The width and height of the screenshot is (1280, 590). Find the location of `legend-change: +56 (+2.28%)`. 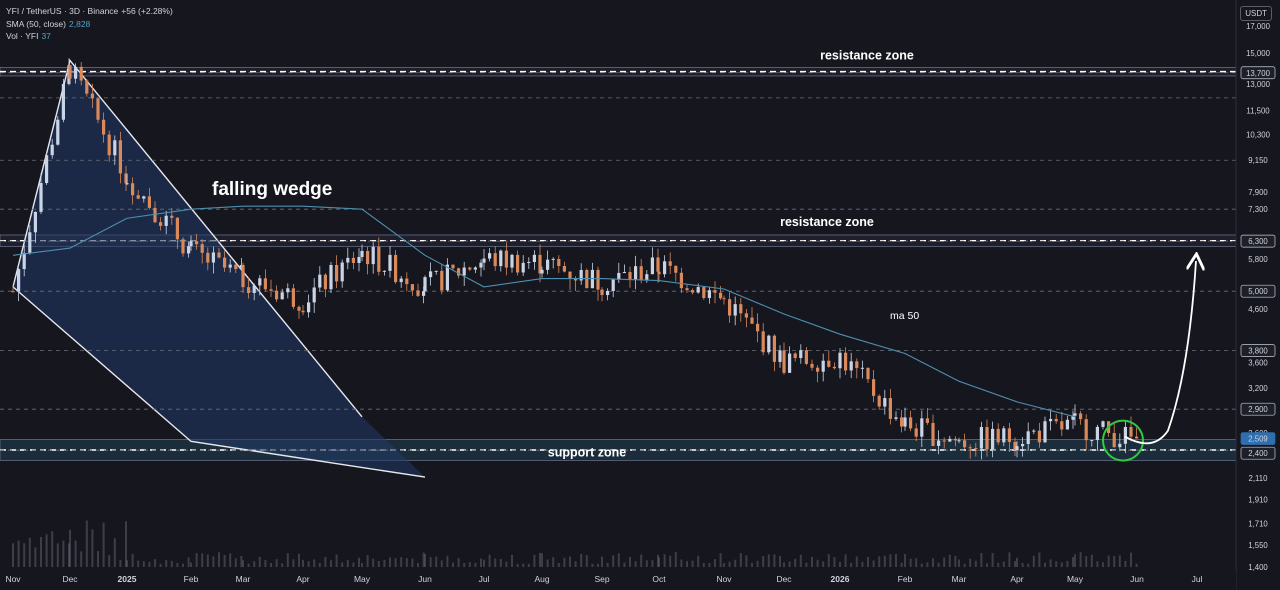

legend-change: +56 (+2.28%) is located at coordinates (147, 11).